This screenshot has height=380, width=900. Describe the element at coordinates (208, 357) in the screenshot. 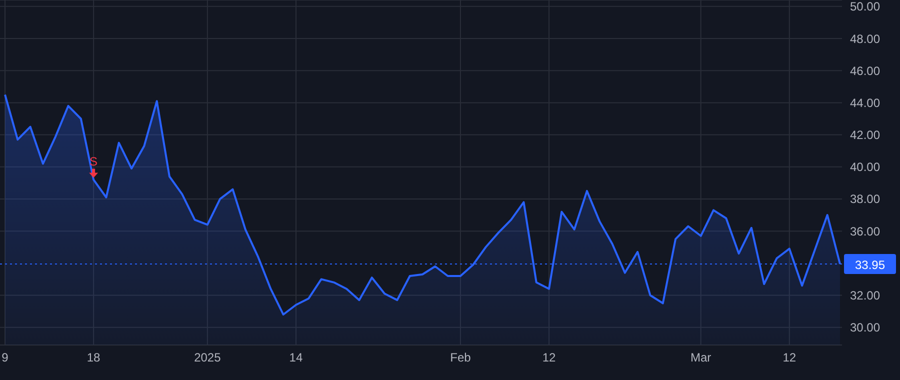

I see `x-tick-label: 2025` at that location.